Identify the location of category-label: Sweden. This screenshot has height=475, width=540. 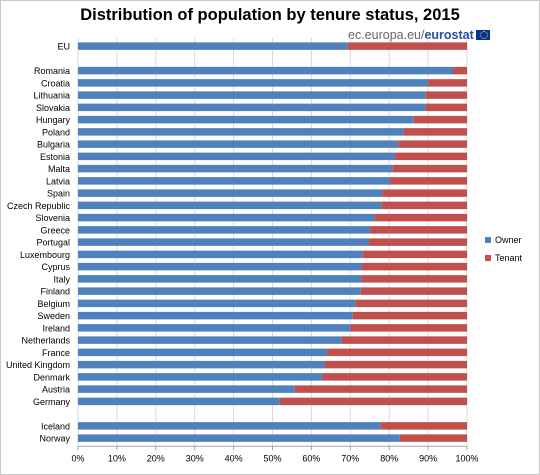
(53, 316).